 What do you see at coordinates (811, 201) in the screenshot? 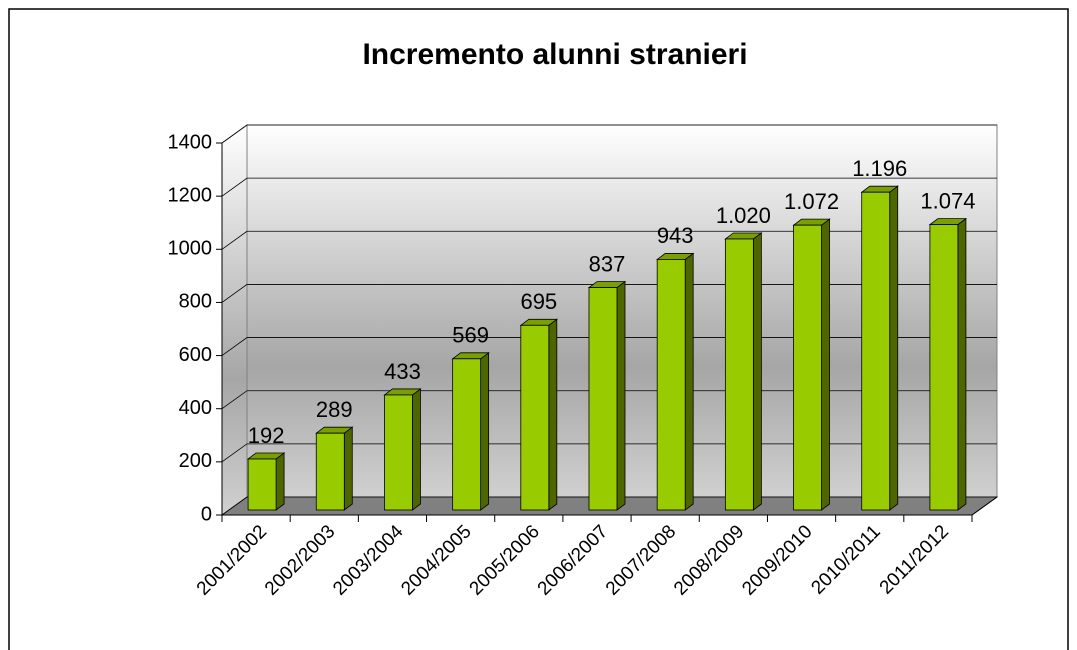
I see `data-label: 1.072` at bounding box center [811, 201].